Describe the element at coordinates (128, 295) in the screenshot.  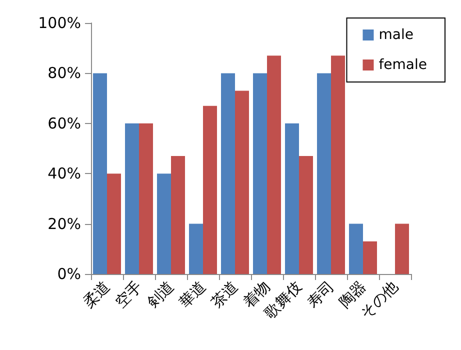
I see `x-tick-label: 空手` at that location.